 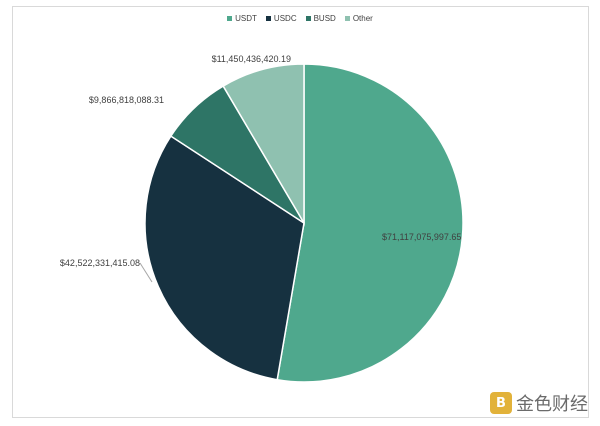 What do you see at coordinates (268, 18) in the screenshot?
I see `legend-swatch-usdc` at bounding box center [268, 18].